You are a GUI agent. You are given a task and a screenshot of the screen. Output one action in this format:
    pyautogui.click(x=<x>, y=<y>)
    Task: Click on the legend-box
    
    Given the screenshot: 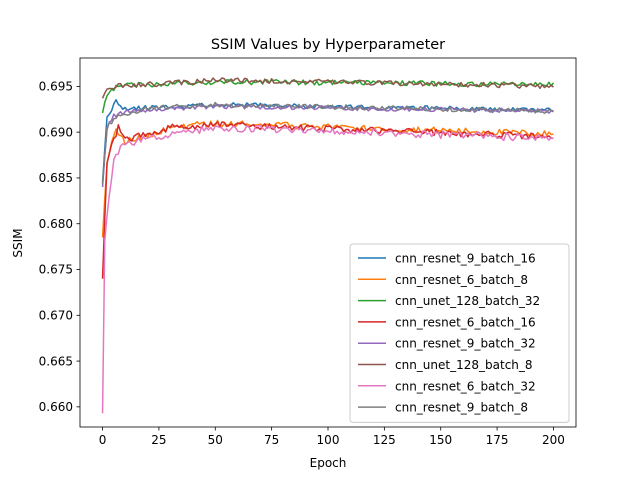 What is the action you would take?
    pyautogui.click(x=459, y=333)
    